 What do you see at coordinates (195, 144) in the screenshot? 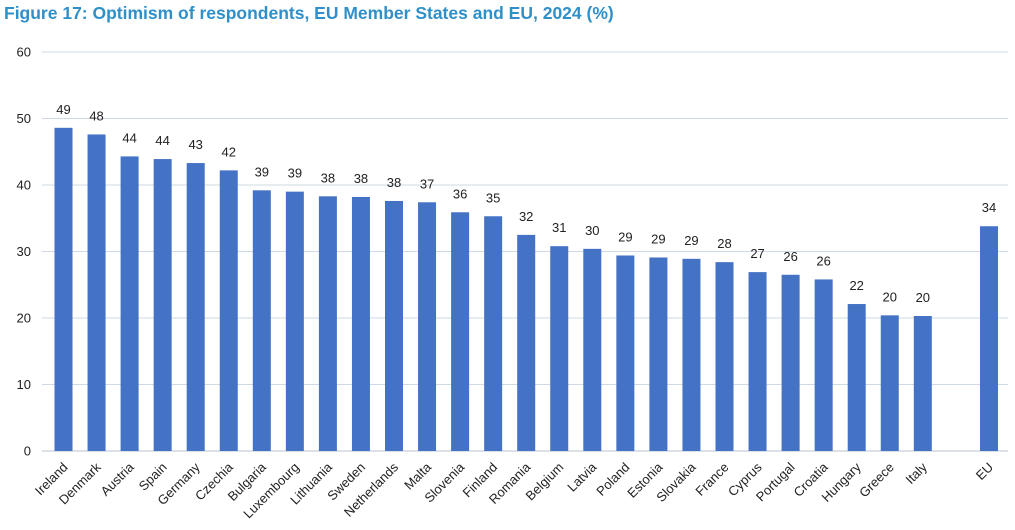
I see `data-label: 43` at bounding box center [195, 144].